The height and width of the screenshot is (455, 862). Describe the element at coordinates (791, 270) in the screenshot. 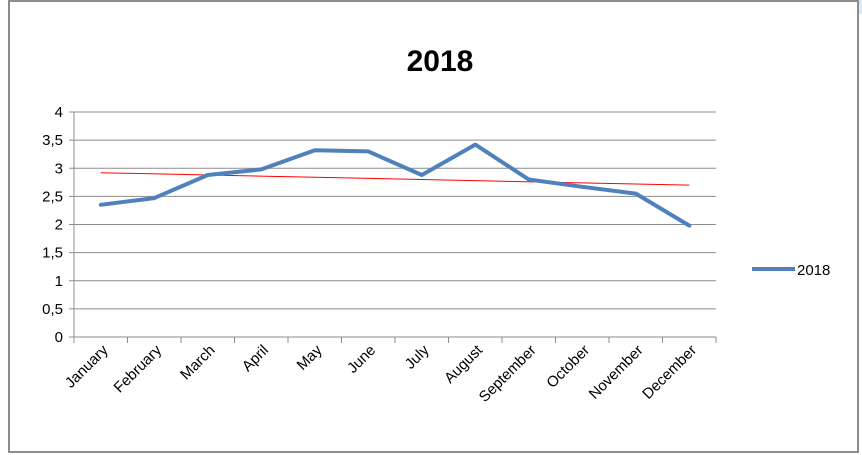

I see `legend: 2018` at that location.